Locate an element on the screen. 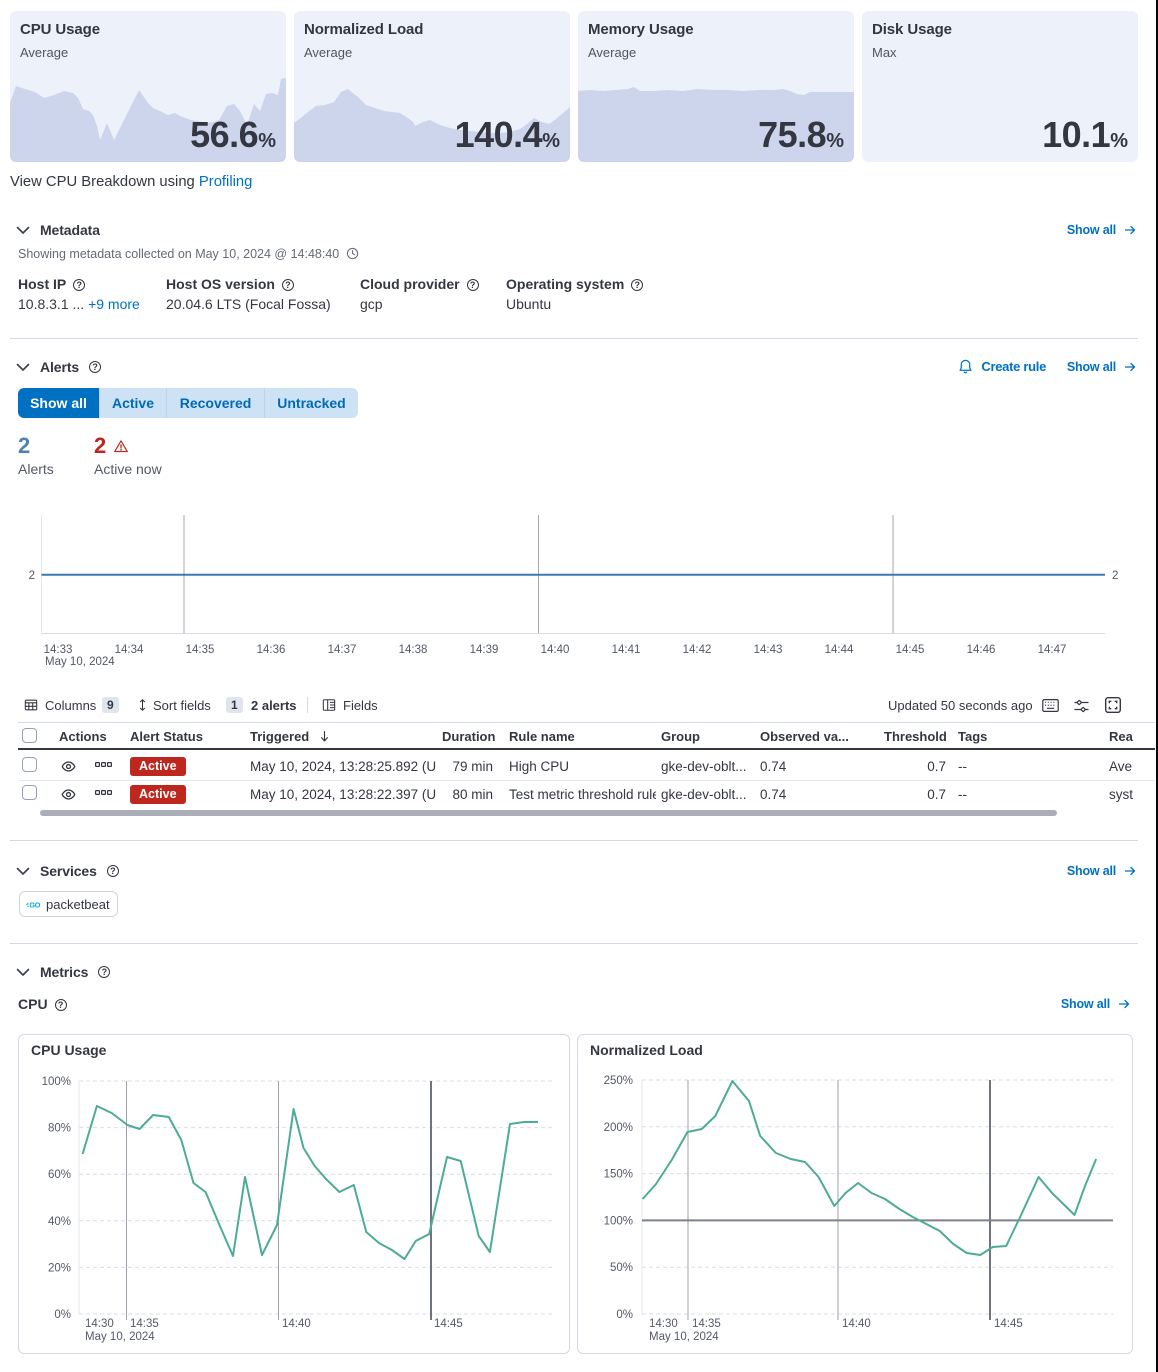 This screenshot has width=1158, height=1372. svg-text: 14:34 is located at coordinates (129, 650).